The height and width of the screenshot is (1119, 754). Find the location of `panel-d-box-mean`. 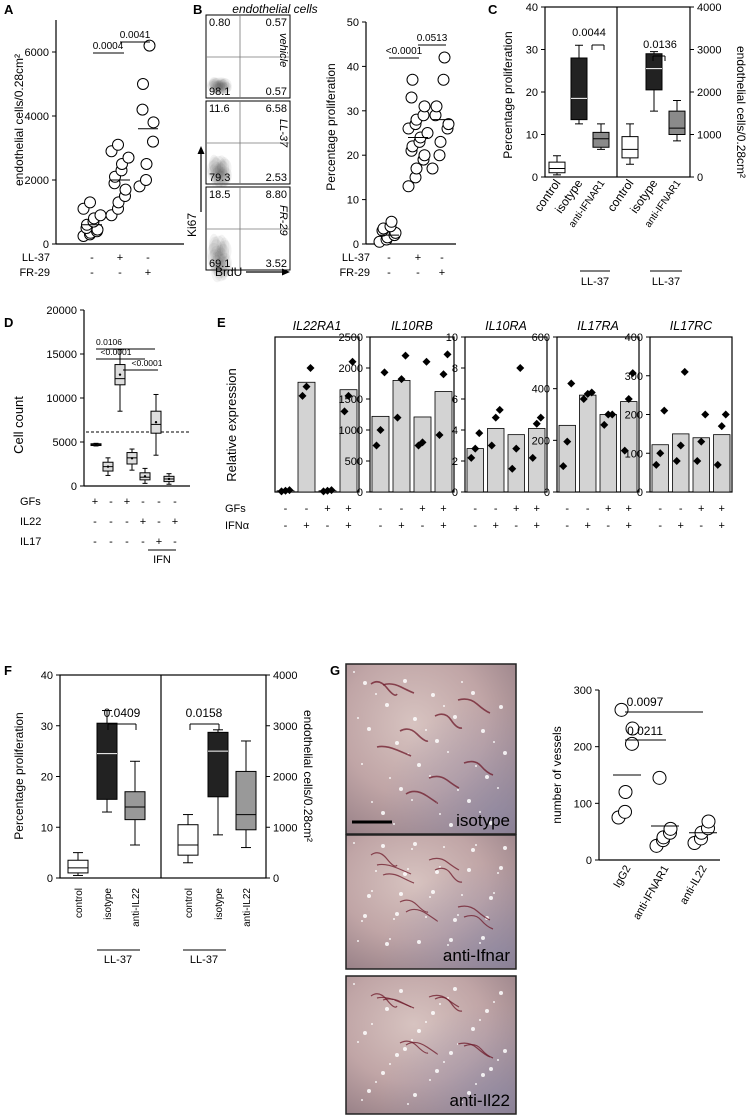

panel-d-box-mean is located at coordinates (108, 466).